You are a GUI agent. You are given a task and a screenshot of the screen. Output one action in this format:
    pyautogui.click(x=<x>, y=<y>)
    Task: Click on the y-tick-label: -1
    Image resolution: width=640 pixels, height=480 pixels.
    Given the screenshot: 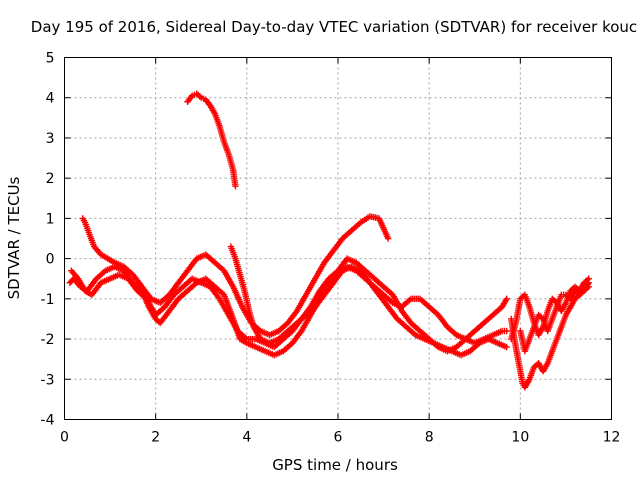 What is the action you would take?
    pyautogui.click(x=48, y=300)
    